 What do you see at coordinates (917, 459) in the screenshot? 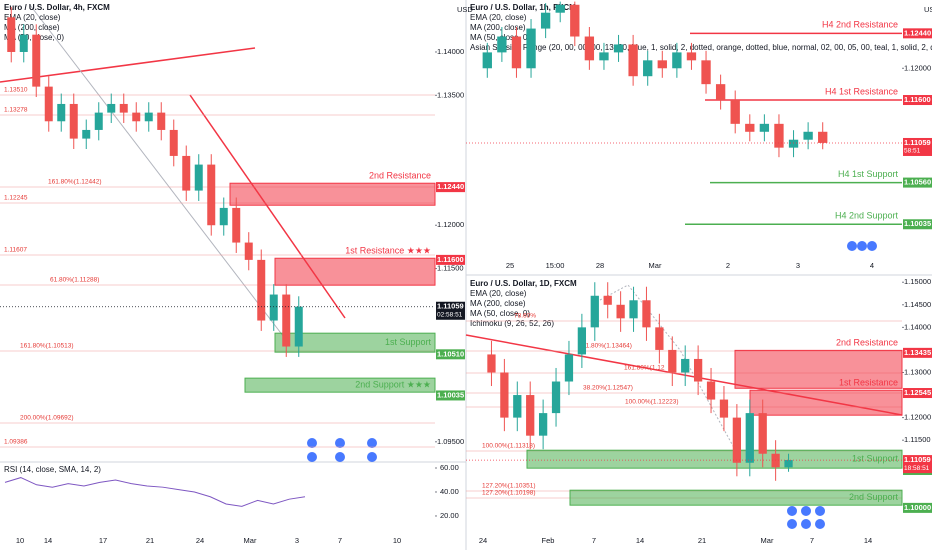
I see `last-price-label: 1.11059` at bounding box center [917, 459].